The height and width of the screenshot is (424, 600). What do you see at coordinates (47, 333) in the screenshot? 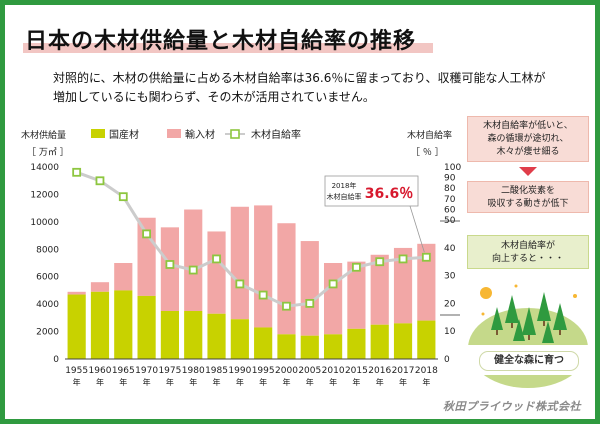
I see `y-tick-left: 2000` at bounding box center [47, 333].